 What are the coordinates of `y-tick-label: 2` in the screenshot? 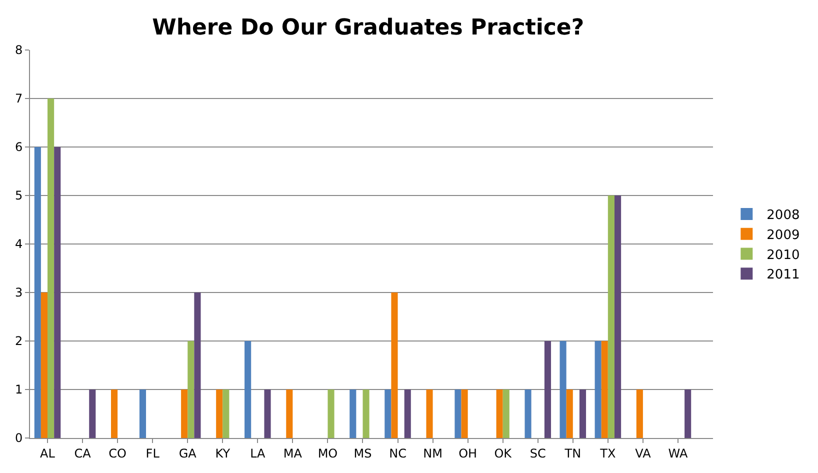 It's located at (18, 341).